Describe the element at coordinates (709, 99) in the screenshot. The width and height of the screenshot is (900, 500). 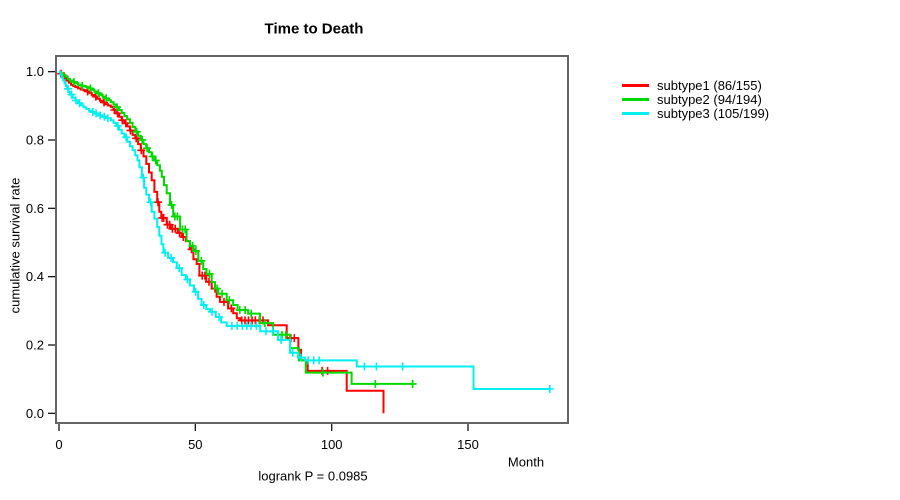
I see `subtype2-label: subtype2 (94/194)` at that location.